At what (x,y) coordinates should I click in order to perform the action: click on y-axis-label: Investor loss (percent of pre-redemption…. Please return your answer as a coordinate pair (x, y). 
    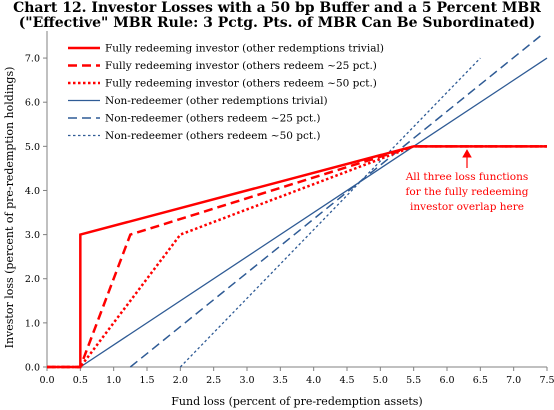
    Looking at the image, I should click on (9, 208).